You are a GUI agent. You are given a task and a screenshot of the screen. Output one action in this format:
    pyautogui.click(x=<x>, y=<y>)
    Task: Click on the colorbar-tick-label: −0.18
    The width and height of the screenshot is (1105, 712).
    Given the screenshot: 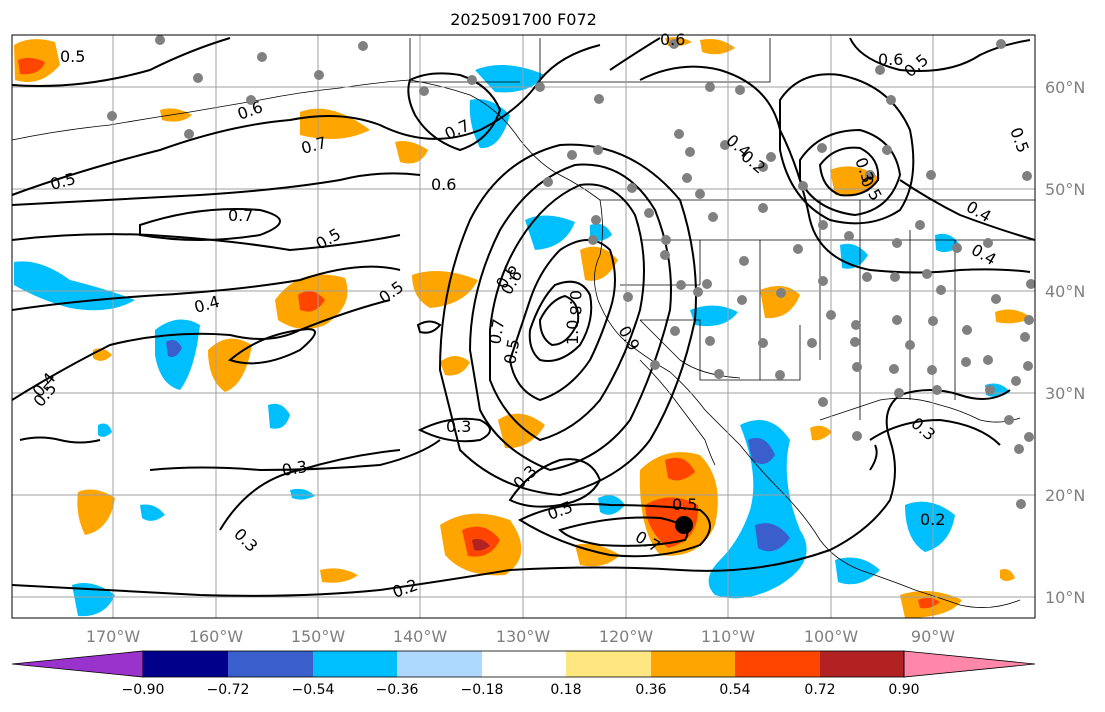 What is the action you would take?
    pyautogui.click(x=482, y=690)
    